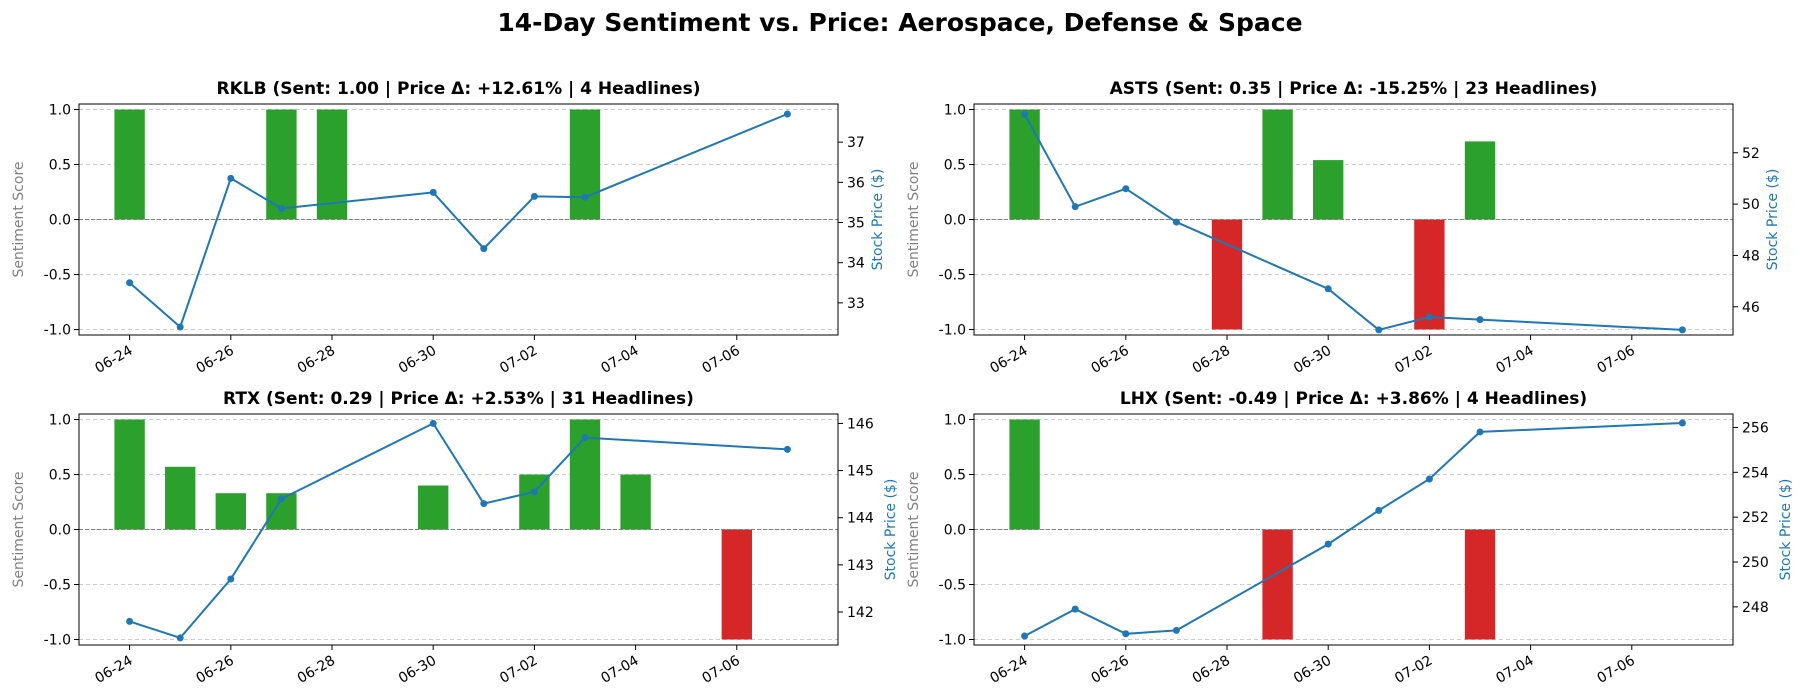 Image resolution: width=1800 pixels, height=700 pixels. I want to click on y2-tick-label: 52, so click(1751, 154).